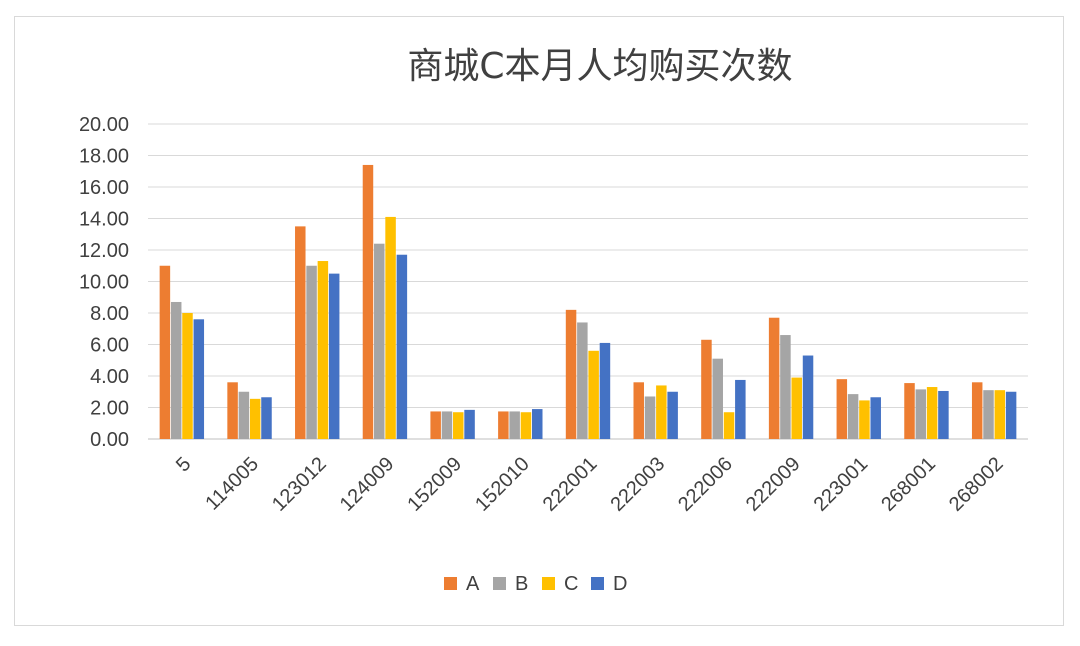  I want to click on legend-label: B, so click(521, 584).